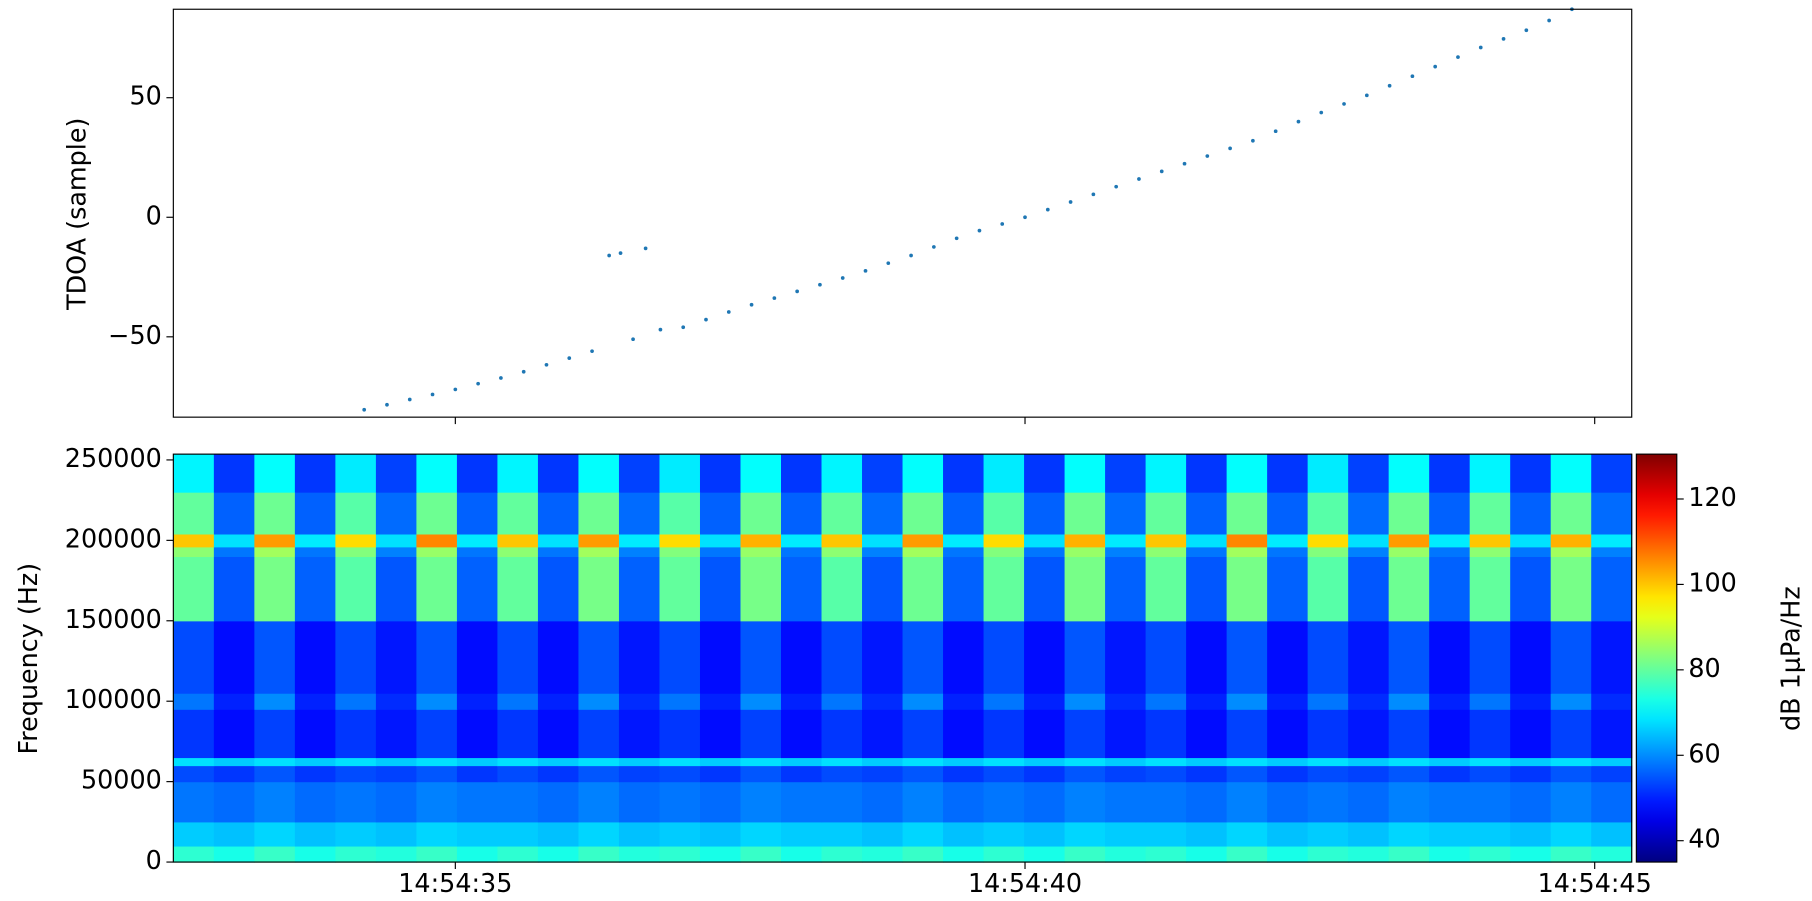 The image size is (1812, 901). Describe the element at coordinates (1712, 497) in the screenshot. I see `colorbar-tick-label: 120` at that location.